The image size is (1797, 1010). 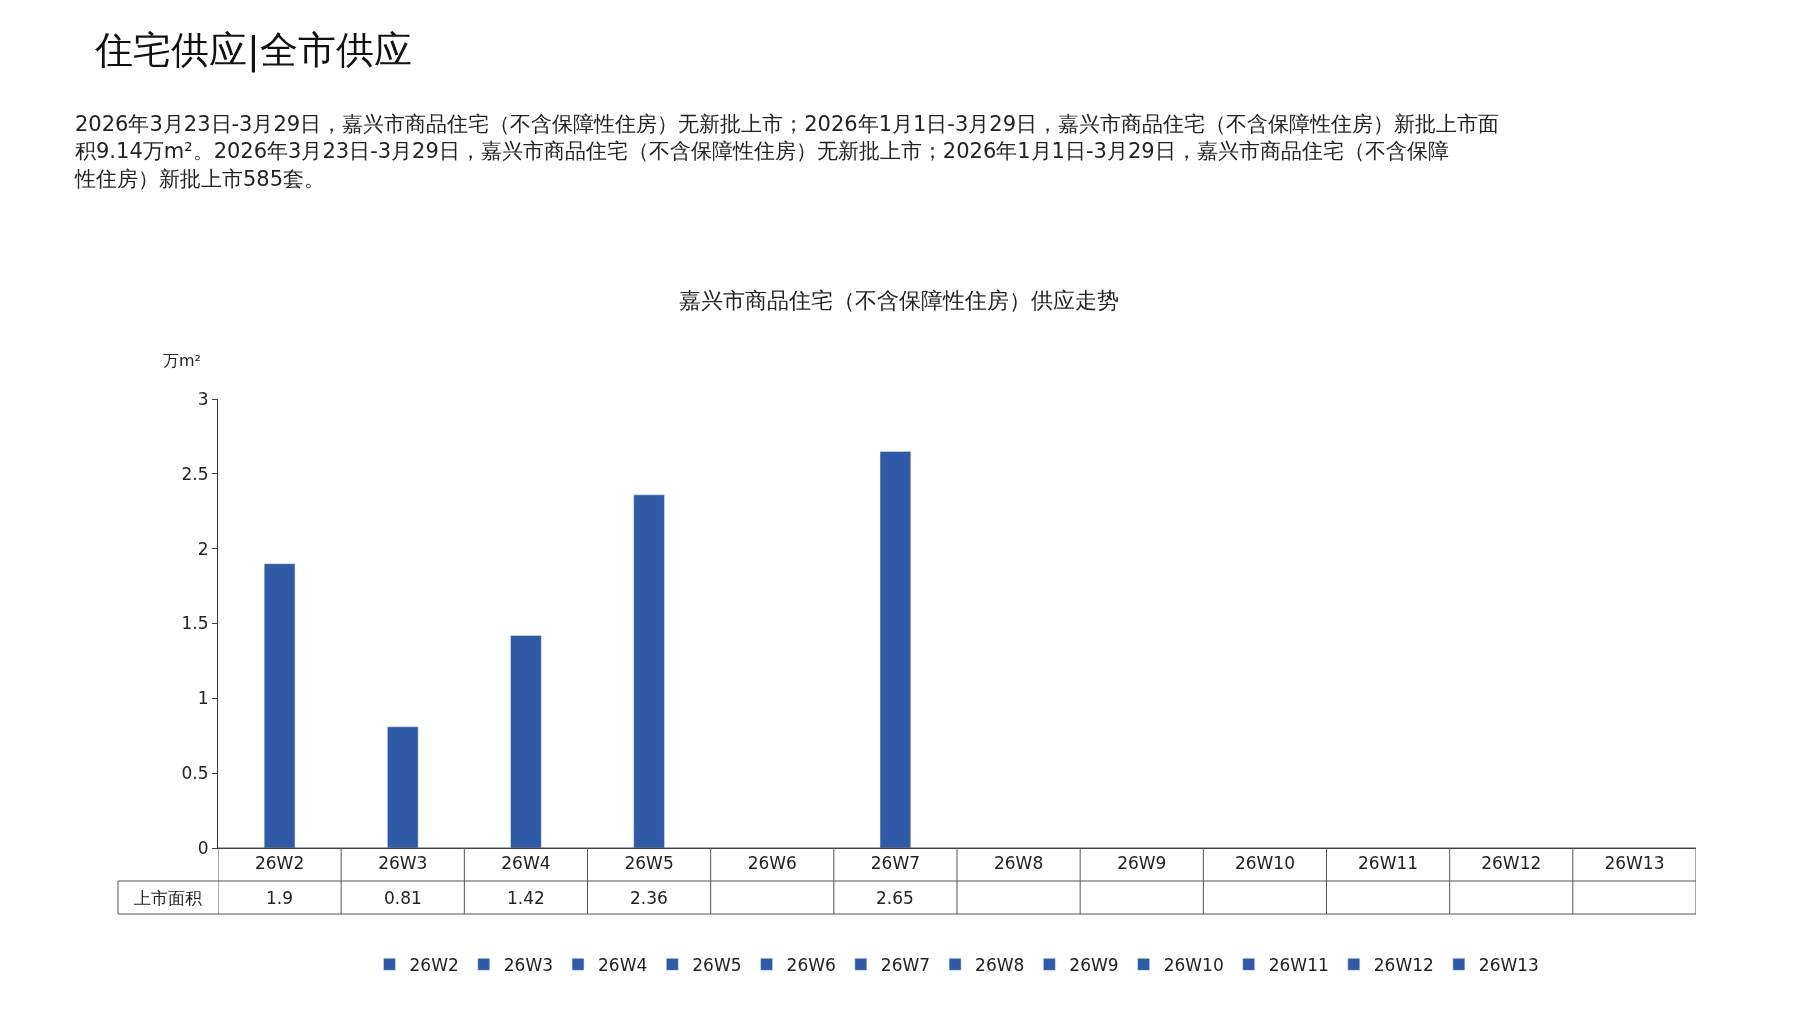 What do you see at coordinates (1094, 964) in the screenshot?
I see `legend-label: 26W9` at bounding box center [1094, 964].